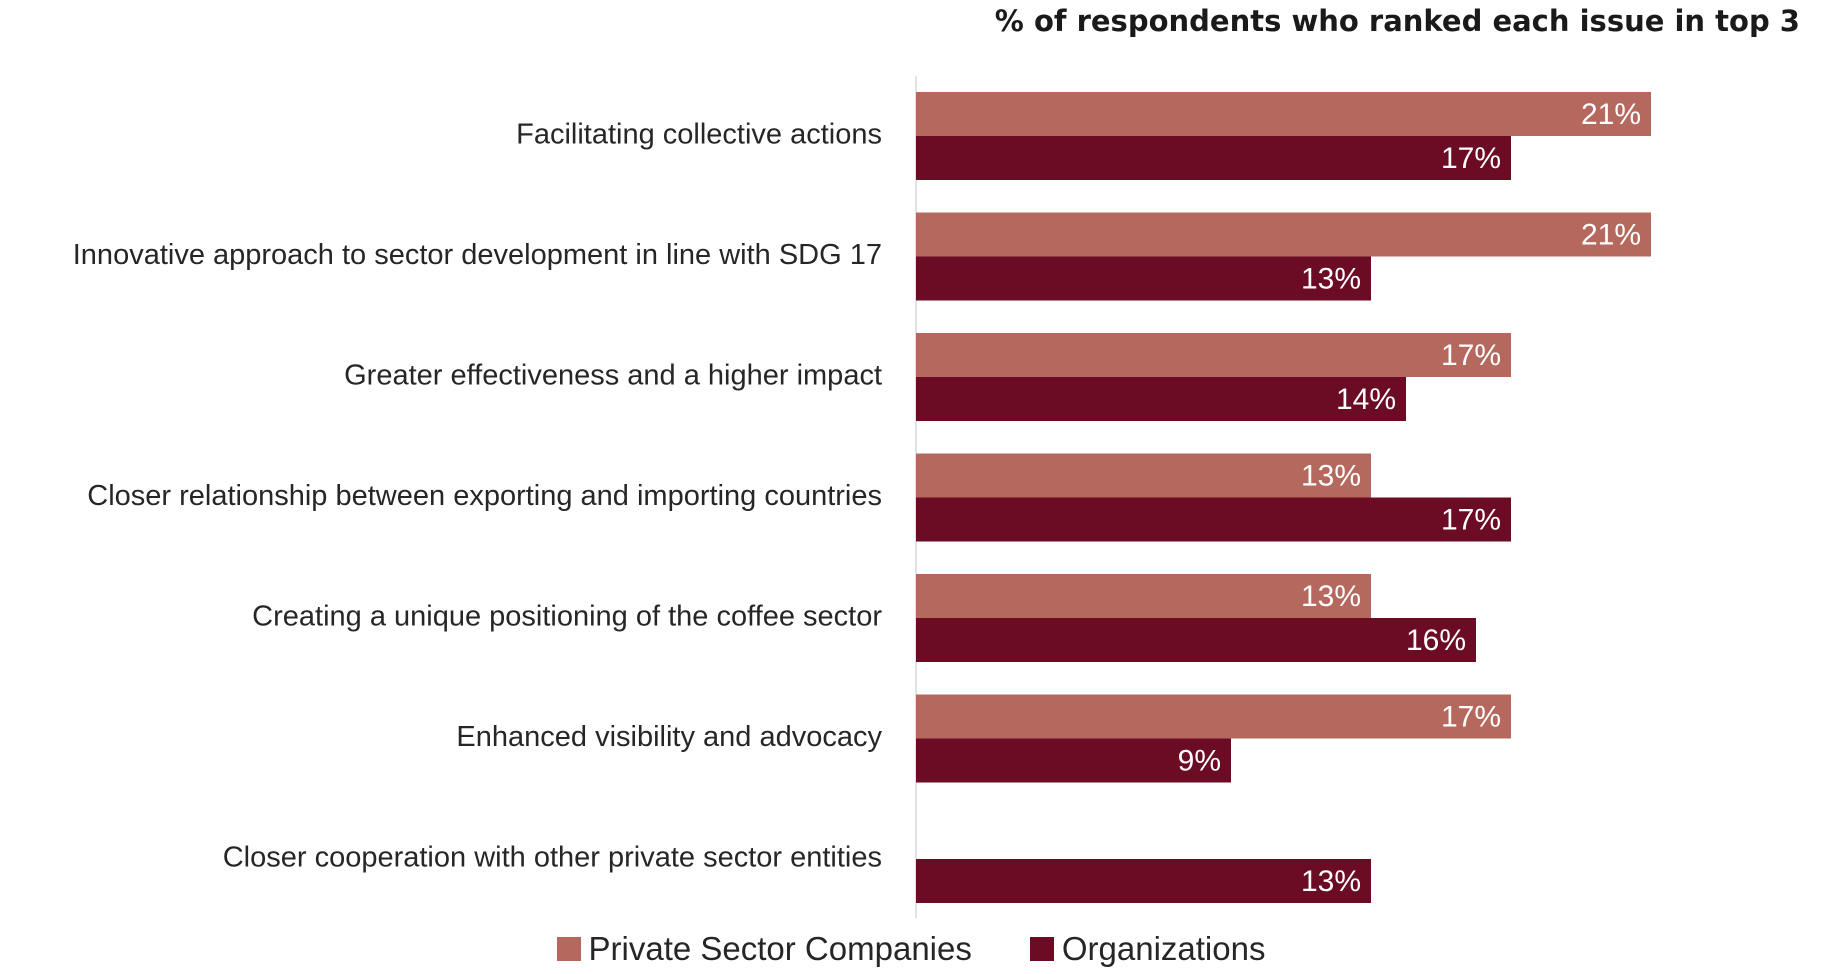 This screenshot has width=1822, height=974. Describe the element at coordinates (780, 948) in the screenshot. I see `legend-label-private-sector: Private Sector Companies` at that location.